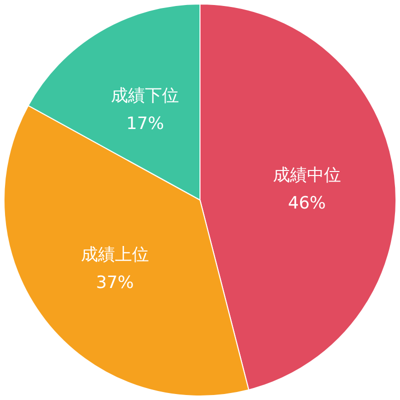 This screenshot has height=400, width=400. Describe the element at coordinates (306, 175) in the screenshot. I see `slice-label: 成績中位` at that location.